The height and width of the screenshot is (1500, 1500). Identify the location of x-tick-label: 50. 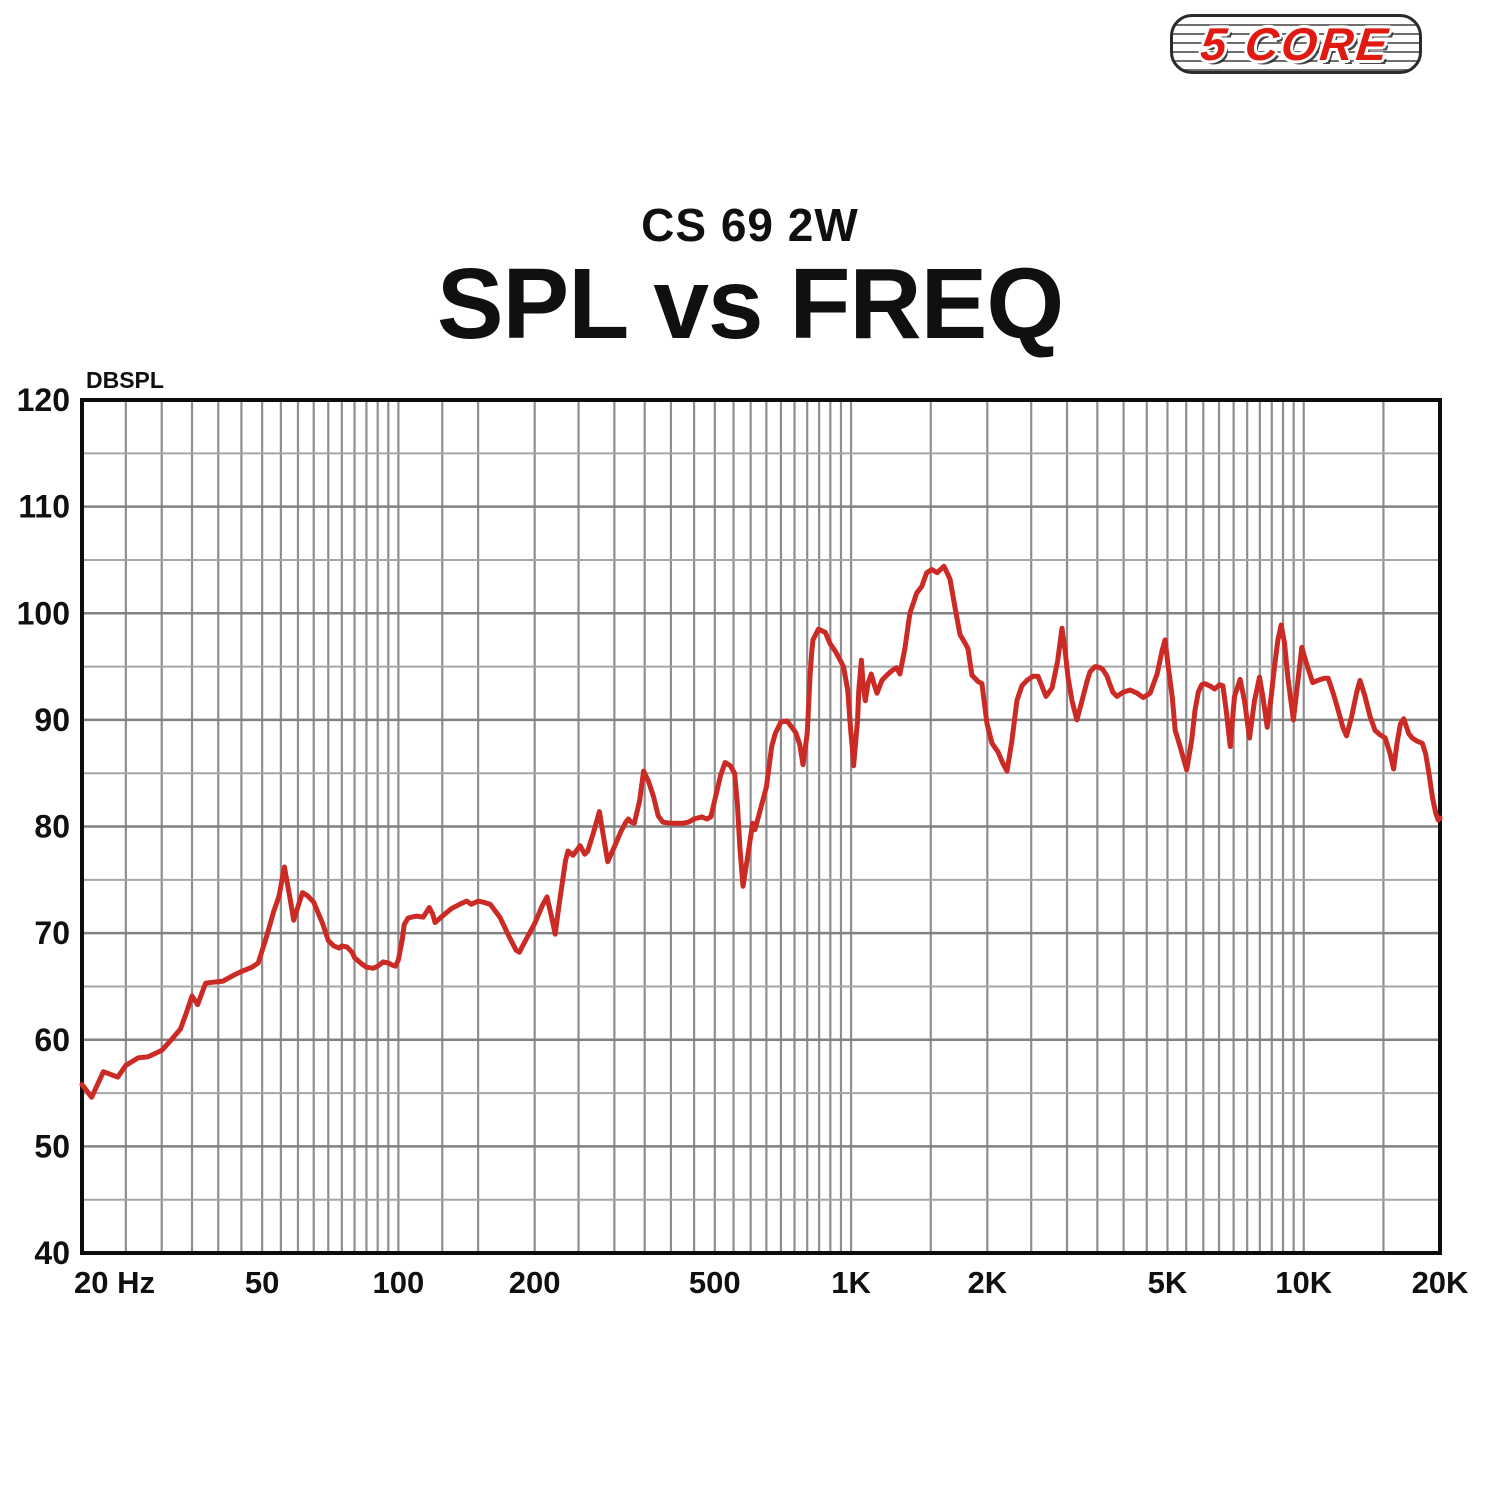
(262, 1282).